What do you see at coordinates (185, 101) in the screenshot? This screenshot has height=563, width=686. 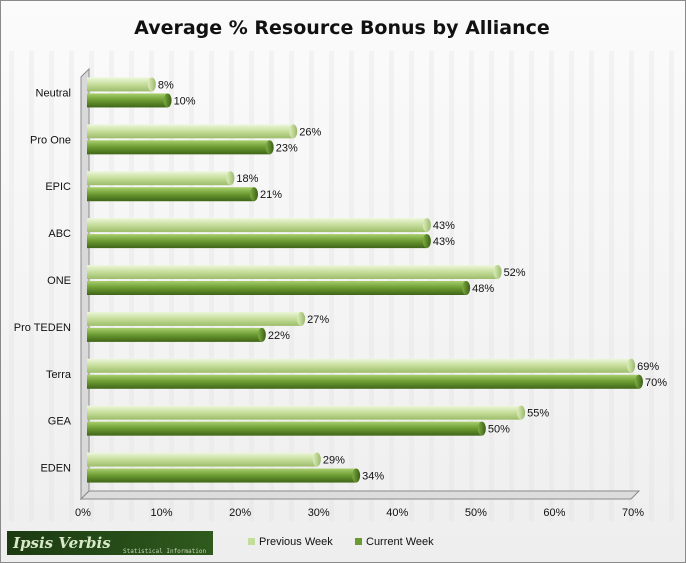 I see `data-label: 10%` at bounding box center [185, 101].